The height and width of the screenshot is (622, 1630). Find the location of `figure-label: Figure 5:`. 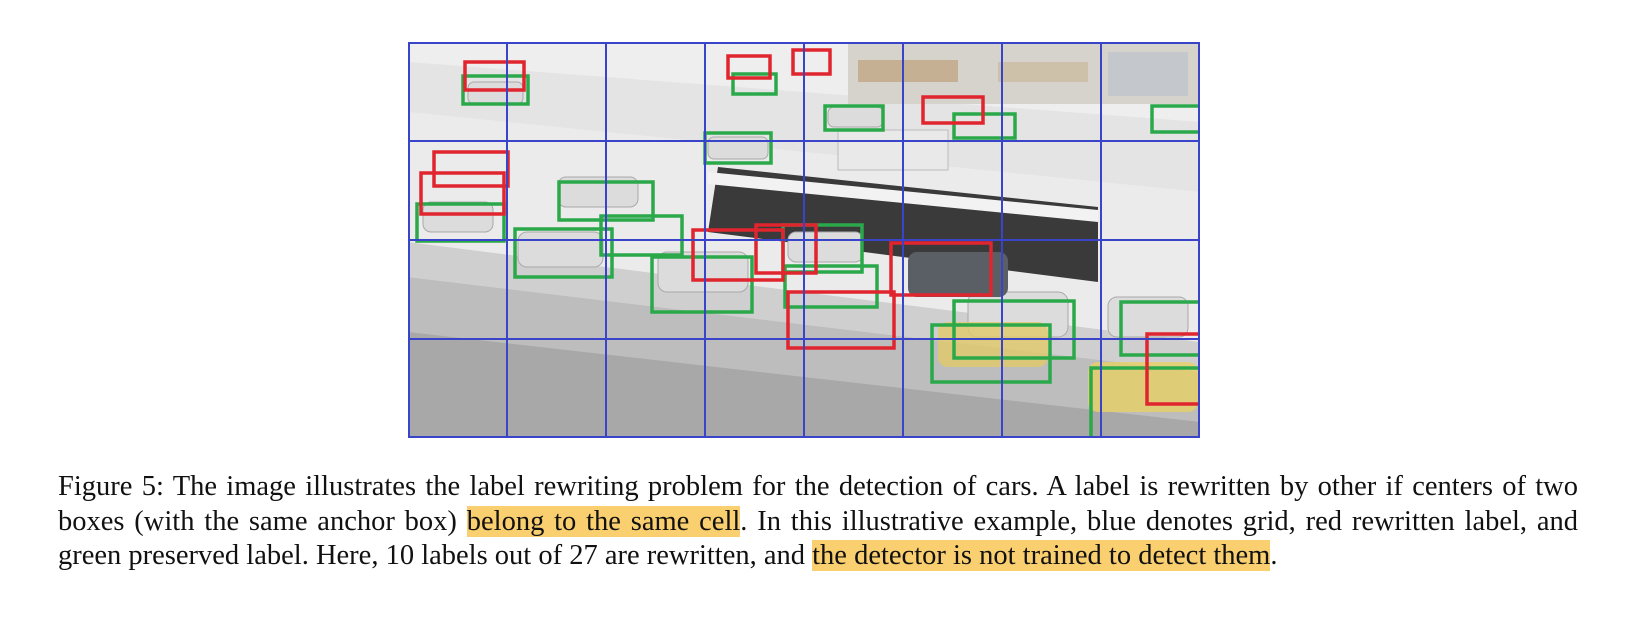

figure-label: Figure 5: is located at coordinates (111, 486).